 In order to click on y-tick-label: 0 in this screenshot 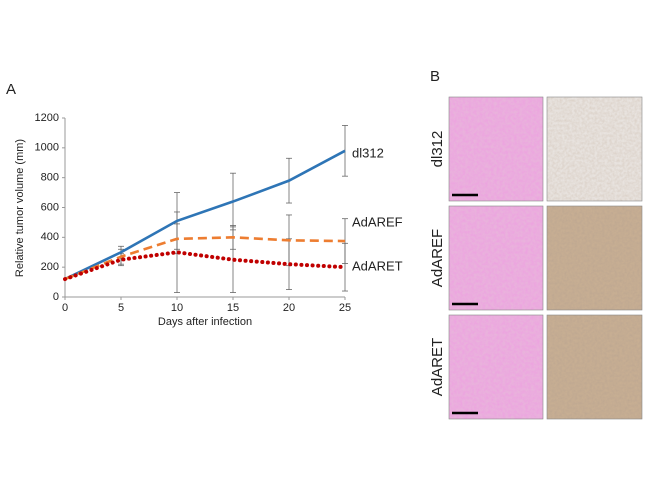, I will do `click(56, 297)`.